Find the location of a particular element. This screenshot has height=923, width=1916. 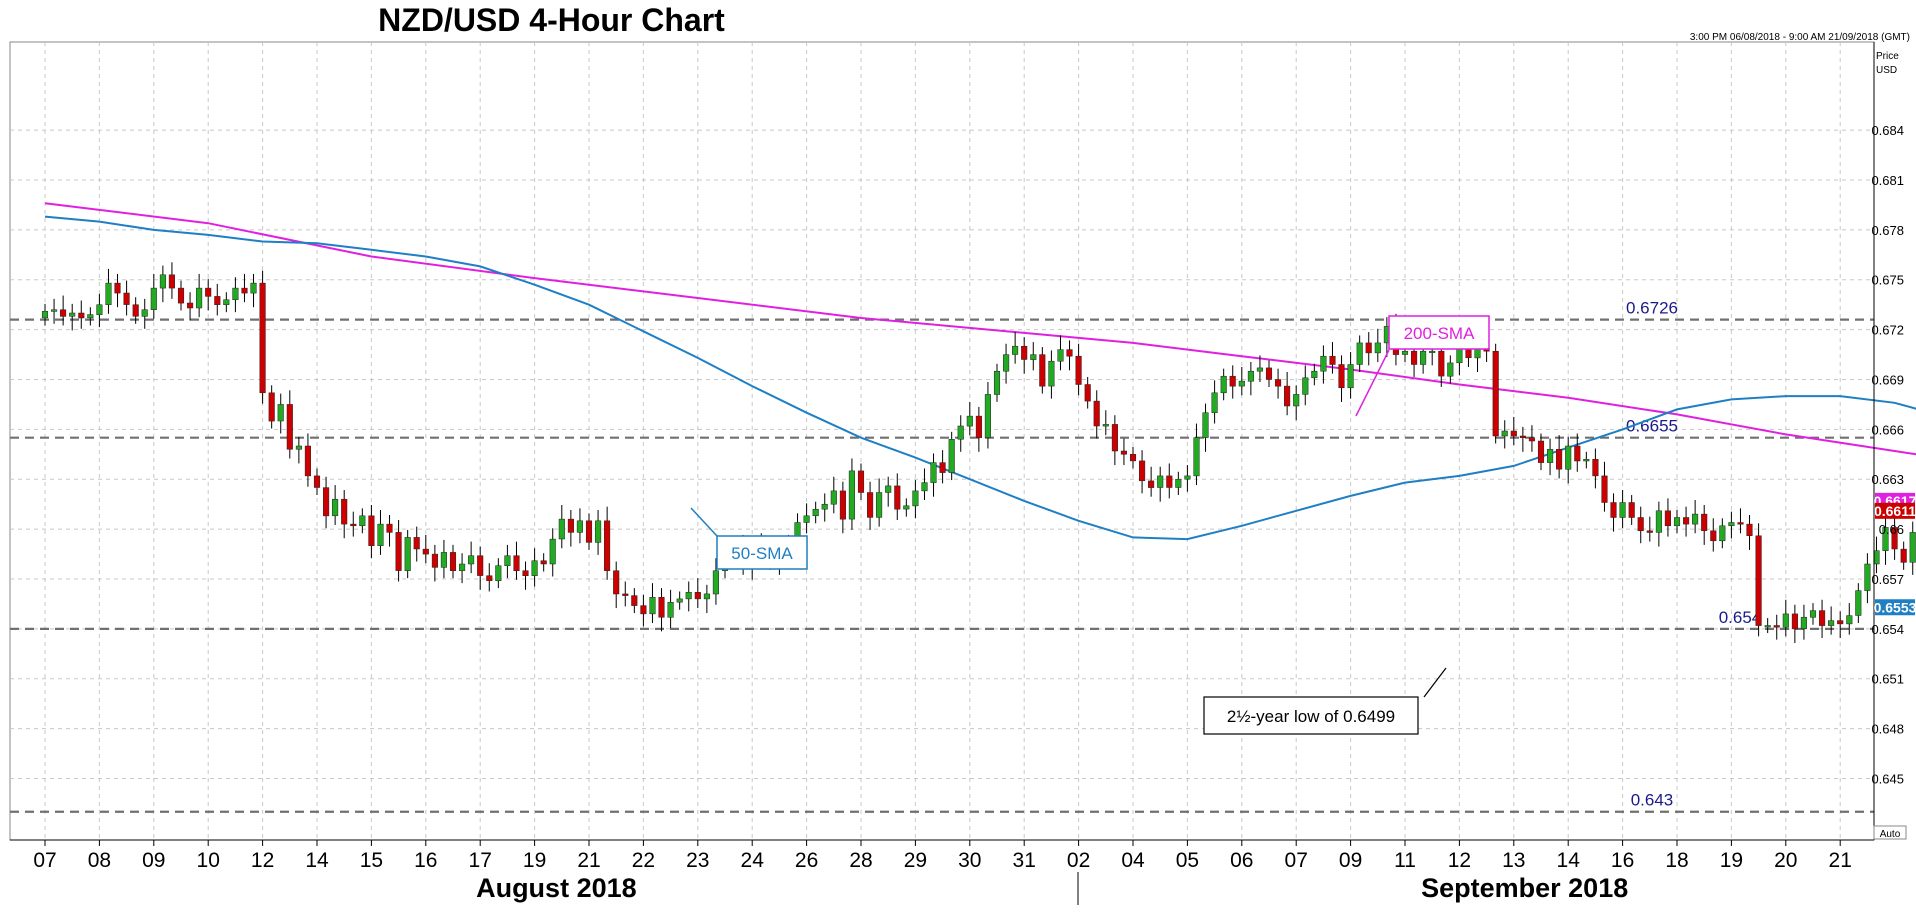

currency-label: USD is located at coordinates (1887, 70).